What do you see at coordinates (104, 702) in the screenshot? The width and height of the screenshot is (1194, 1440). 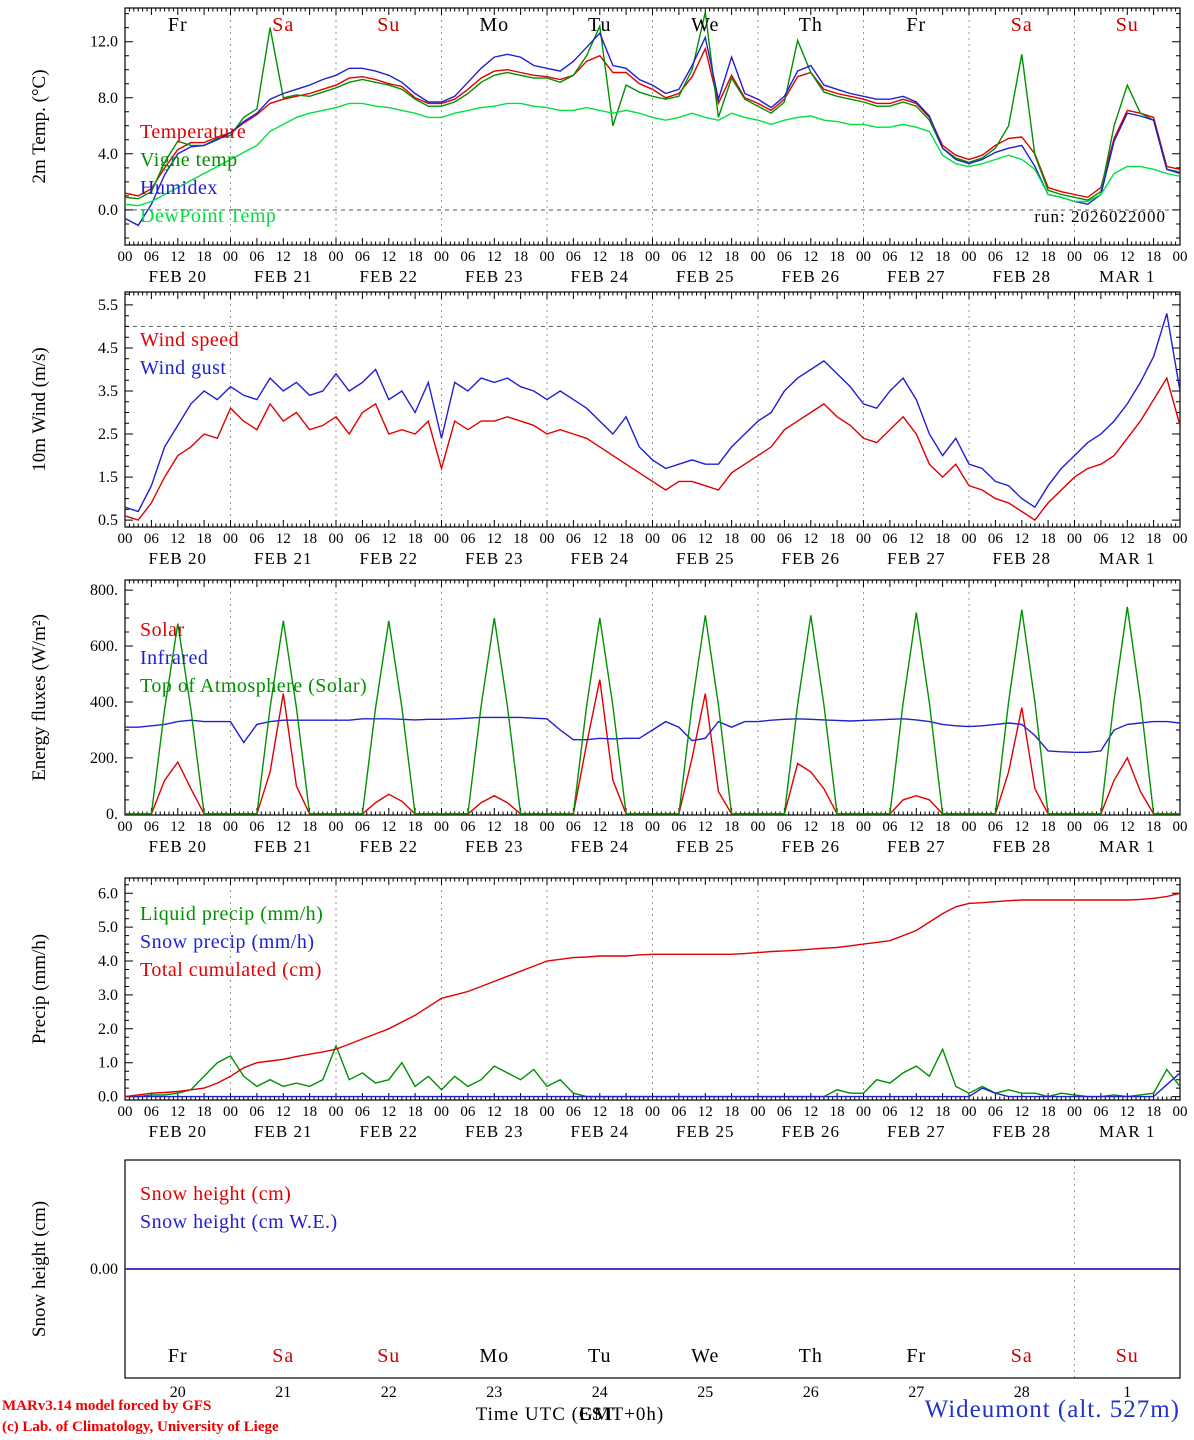 I see `y-tick-label: 400.` at bounding box center [104, 702].